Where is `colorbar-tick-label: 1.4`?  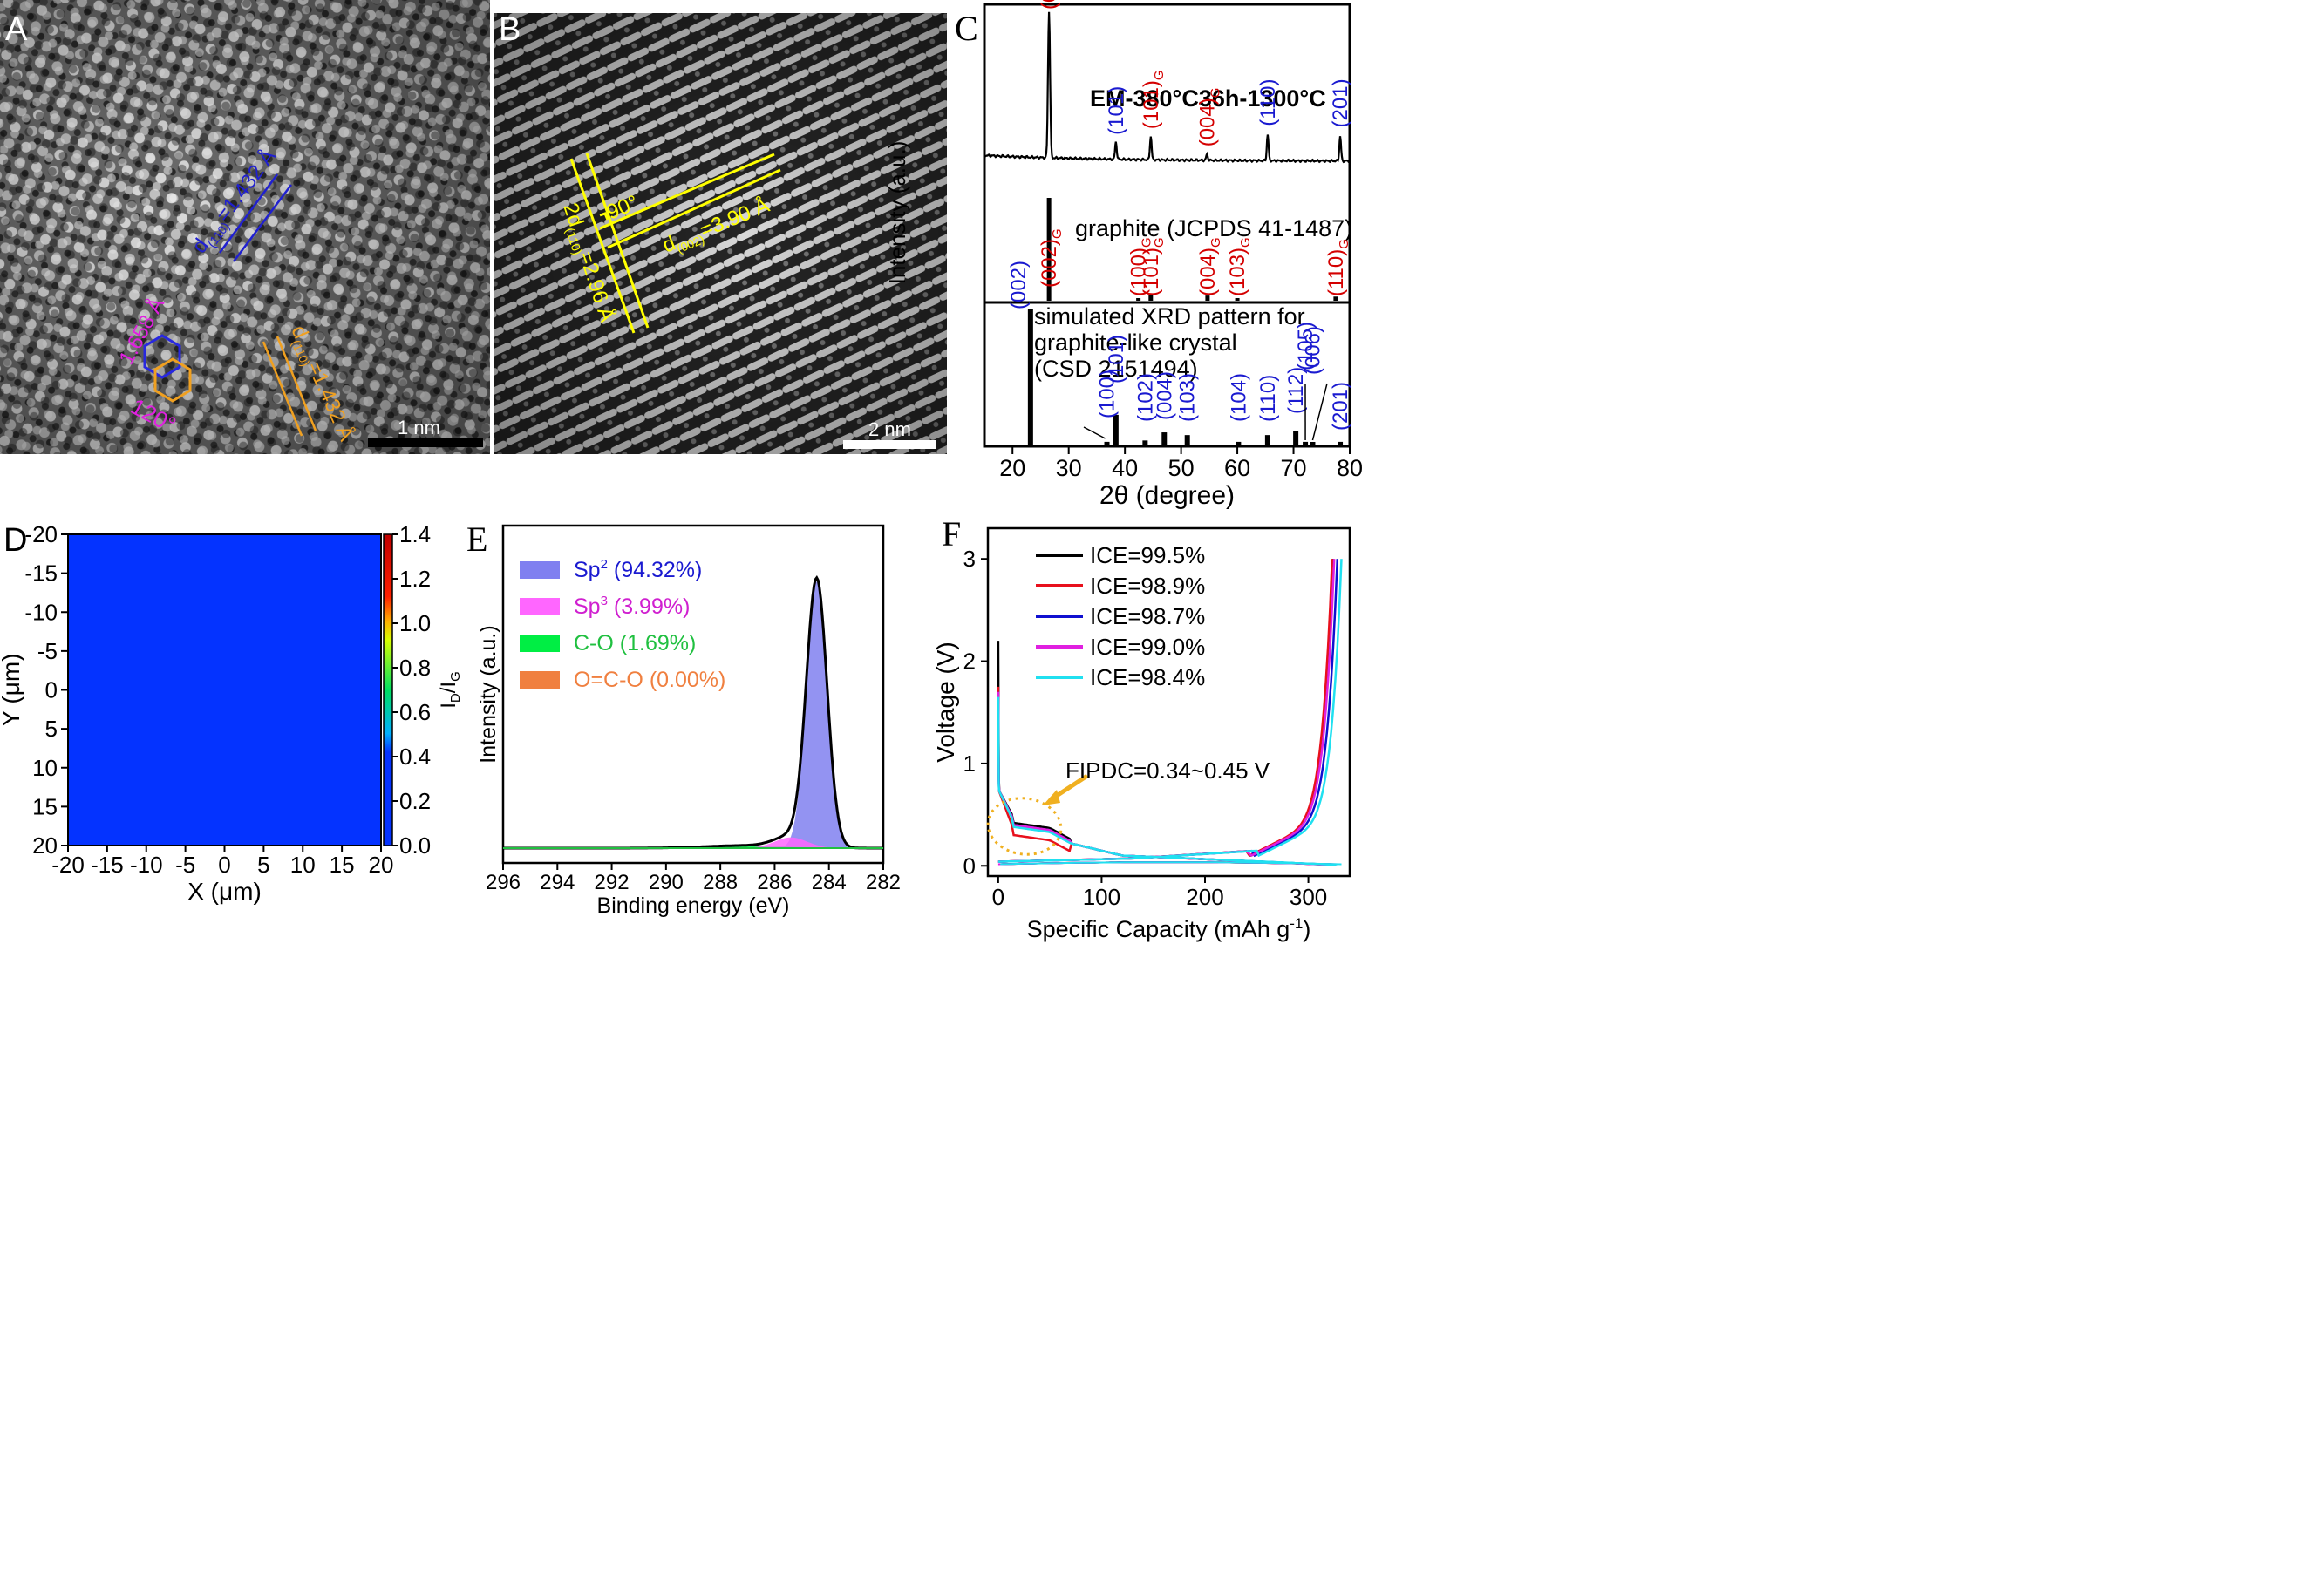 colorbar-tick-label: 1.4 is located at coordinates (415, 534).